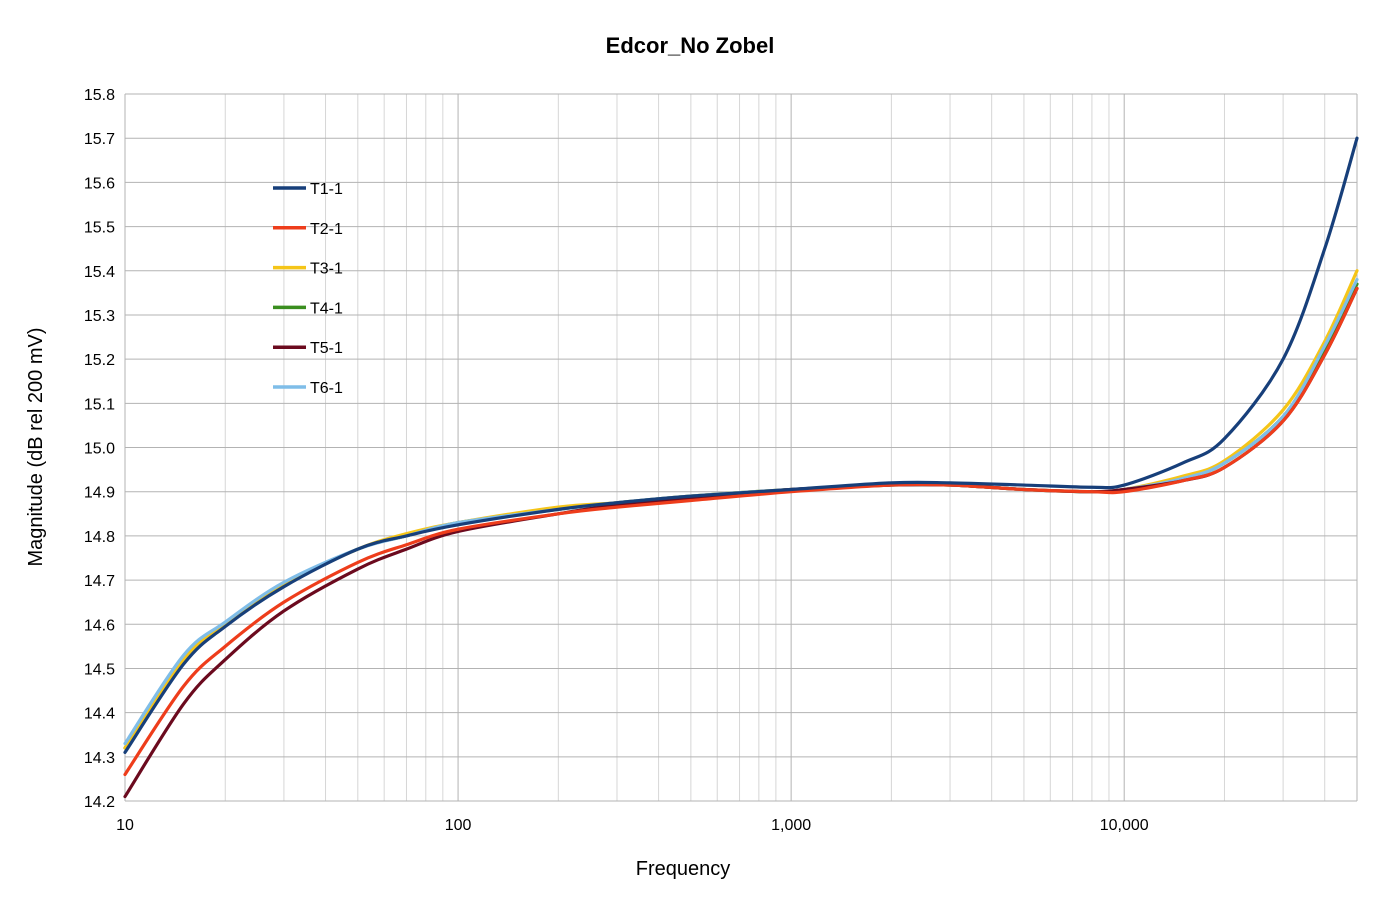  Describe the element at coordinates (458, 825) in the screenshot. I see `x-tick-label: 100` at that location.